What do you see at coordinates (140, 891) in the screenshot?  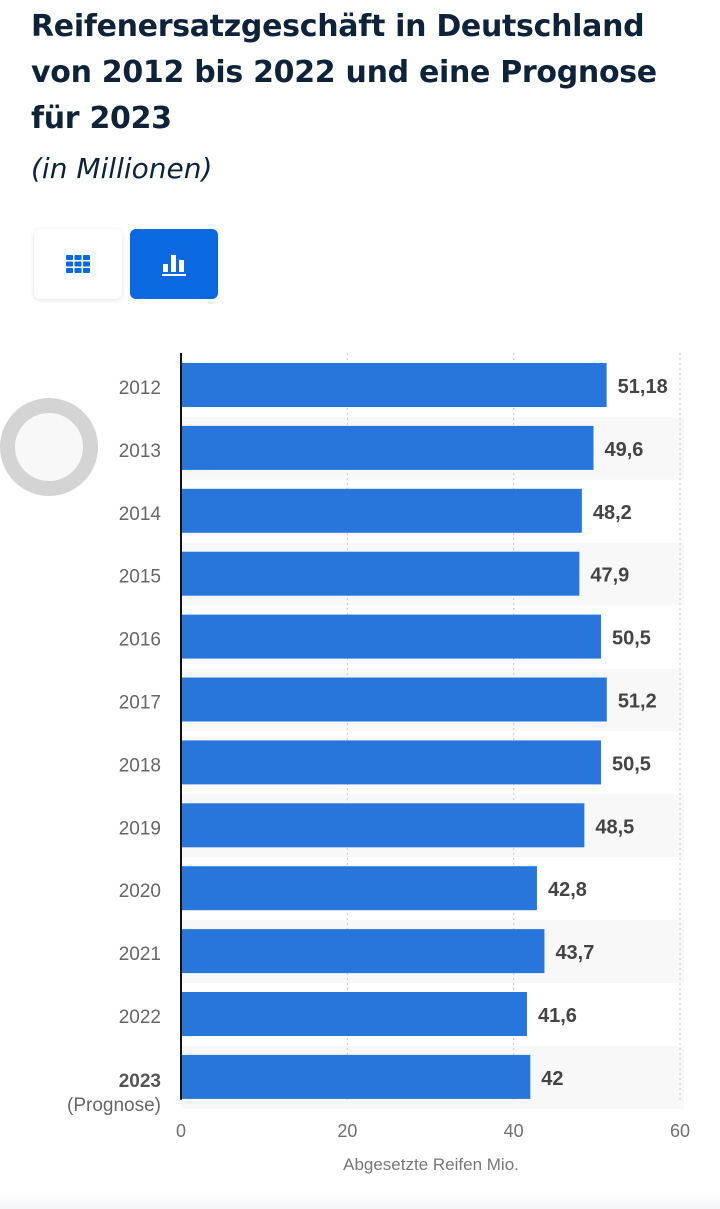 I see `y-tick-label: 2020` at bounding box center [140, 891].